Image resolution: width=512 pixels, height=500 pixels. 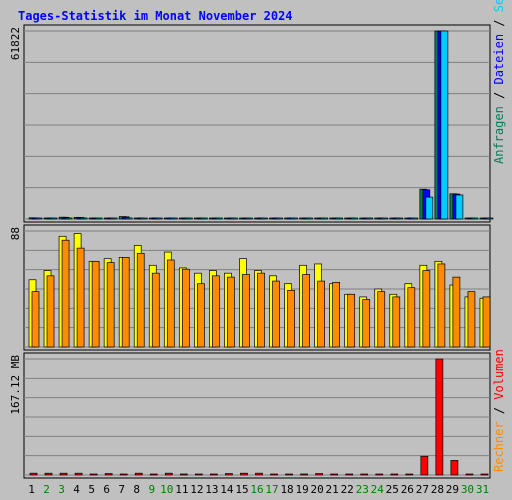 What do you see at coordinates (106, 489) in the screenshot?
I see `x-tick-label-6: 6` at bounding box center [106, 489].